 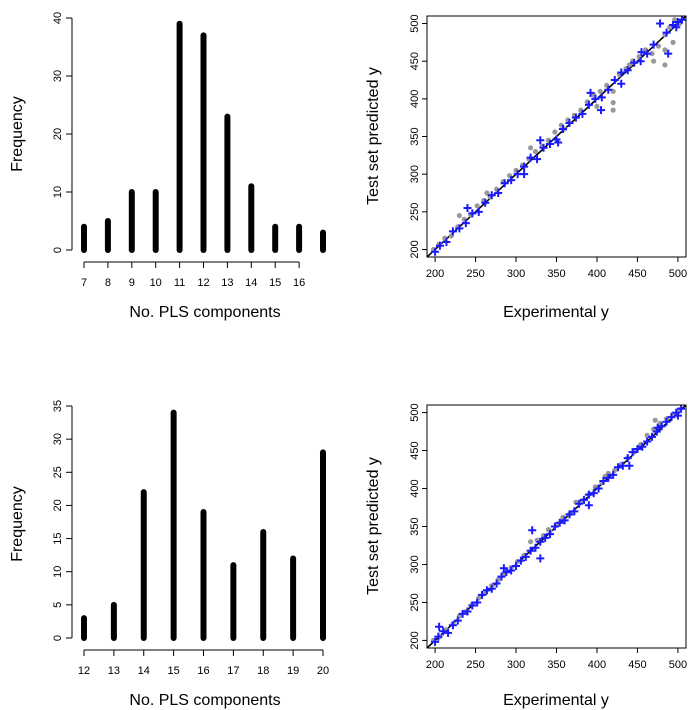 What do you see at coordinates (203, 283) in the screenshot?
I see `x-tick-label: 12` at bounding box center [203, 283].